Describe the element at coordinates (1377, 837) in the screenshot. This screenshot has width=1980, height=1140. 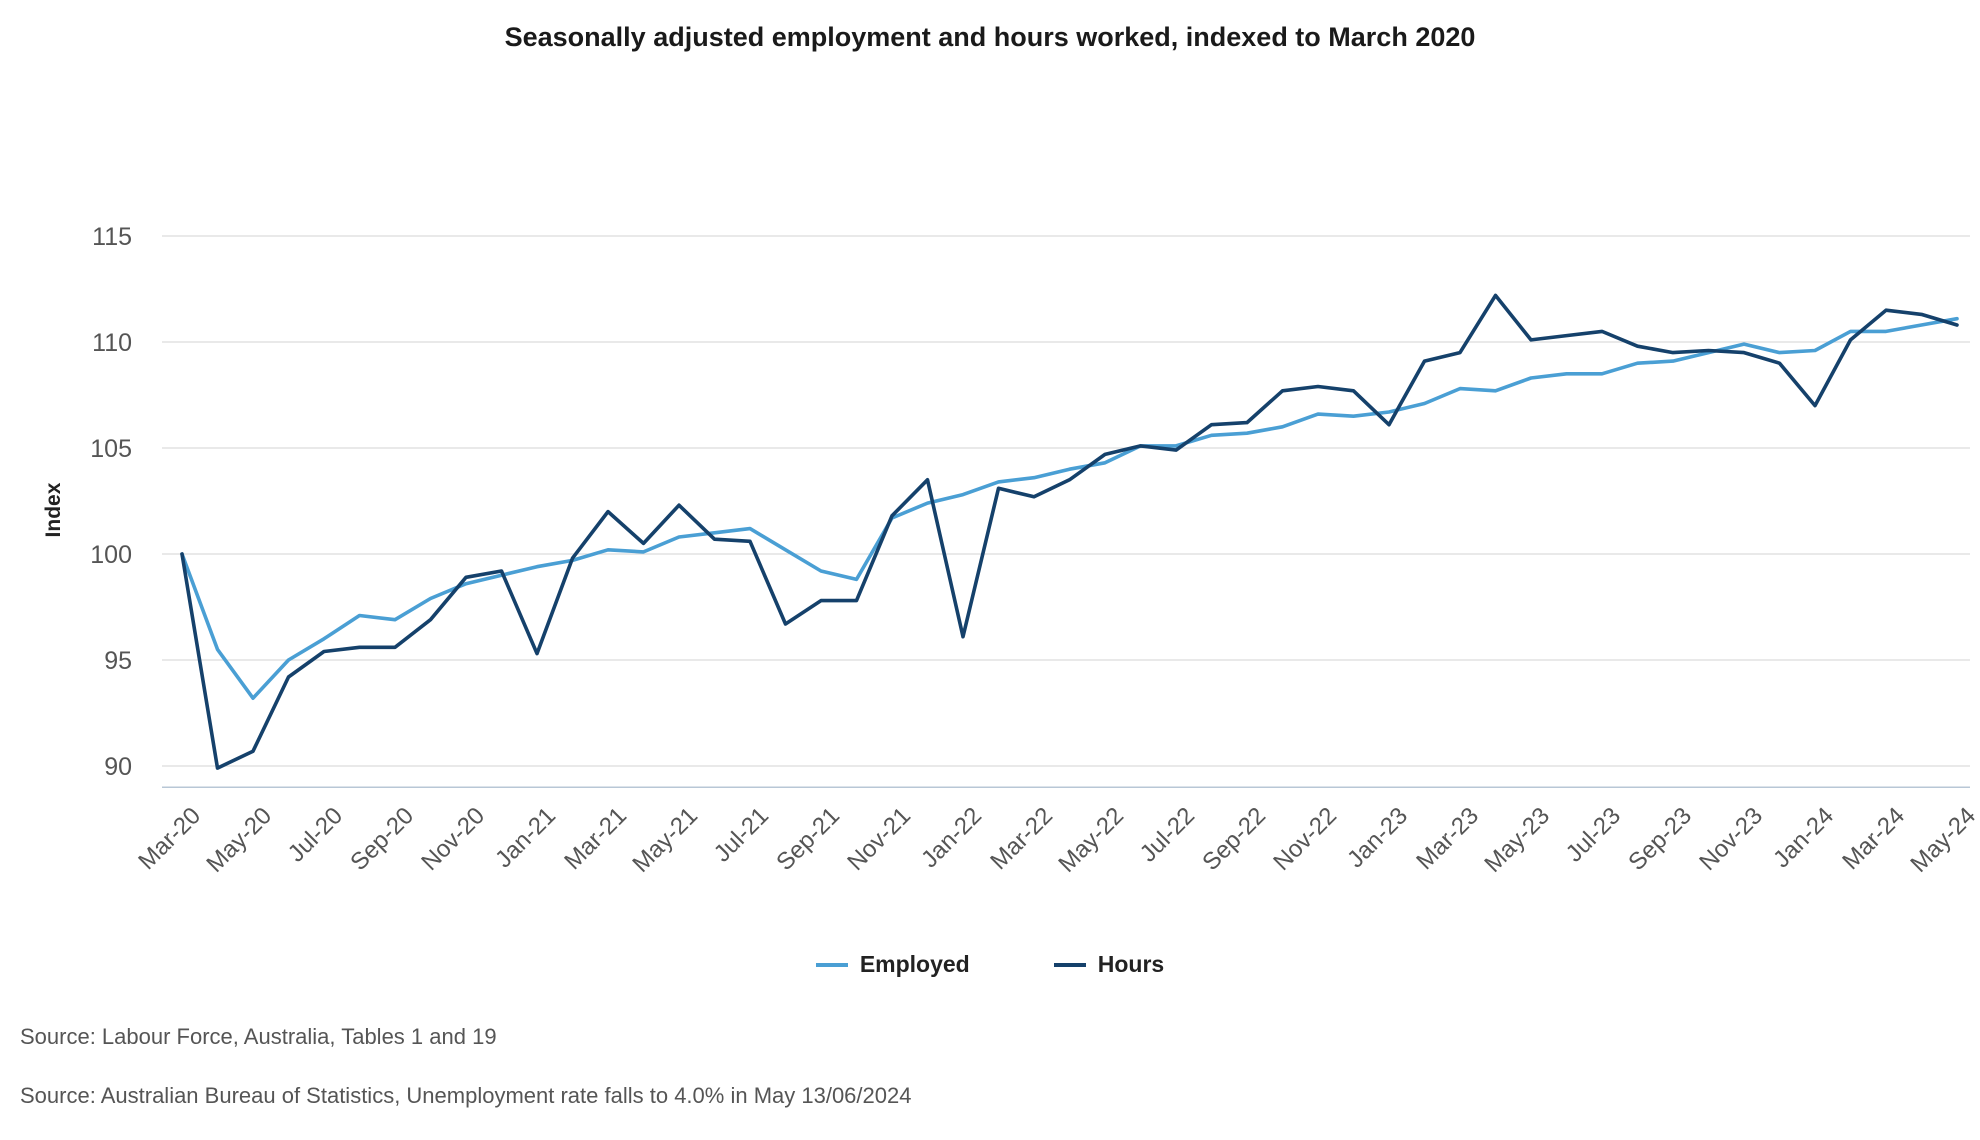
I see `x-tick-label: Jan-23` at that location.